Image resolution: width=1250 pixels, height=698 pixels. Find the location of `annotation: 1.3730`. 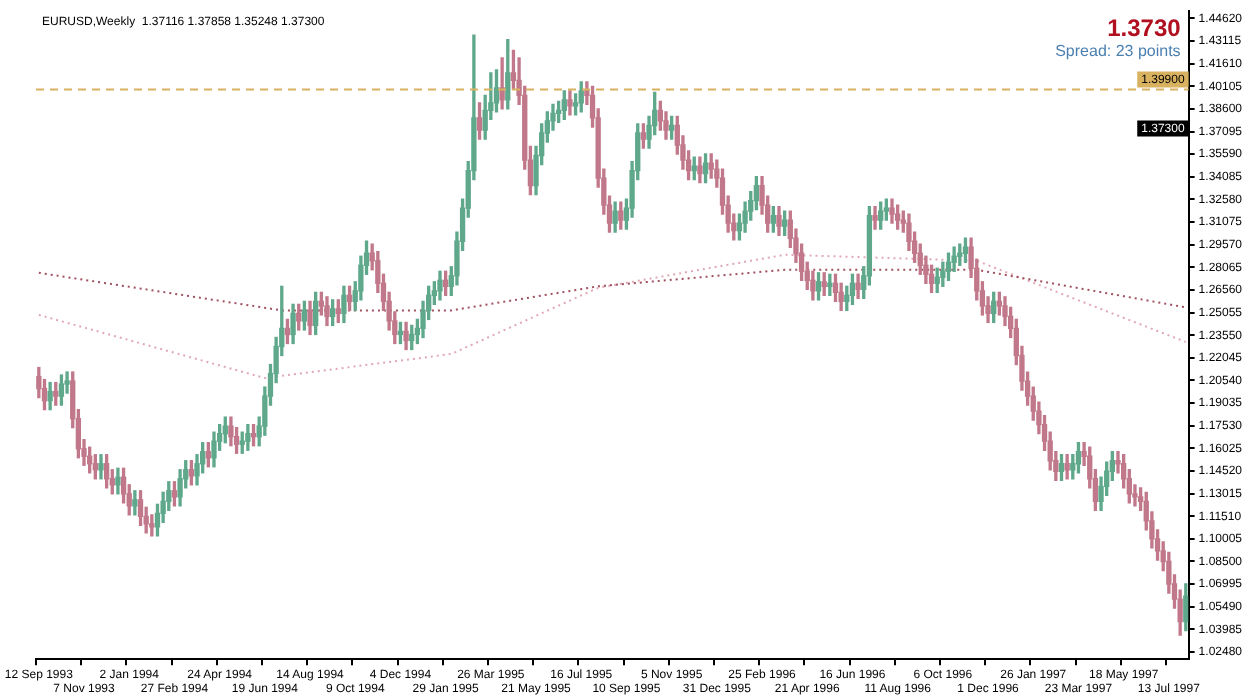

annotation: 1.3730 is located at coordinates (1144, 27).